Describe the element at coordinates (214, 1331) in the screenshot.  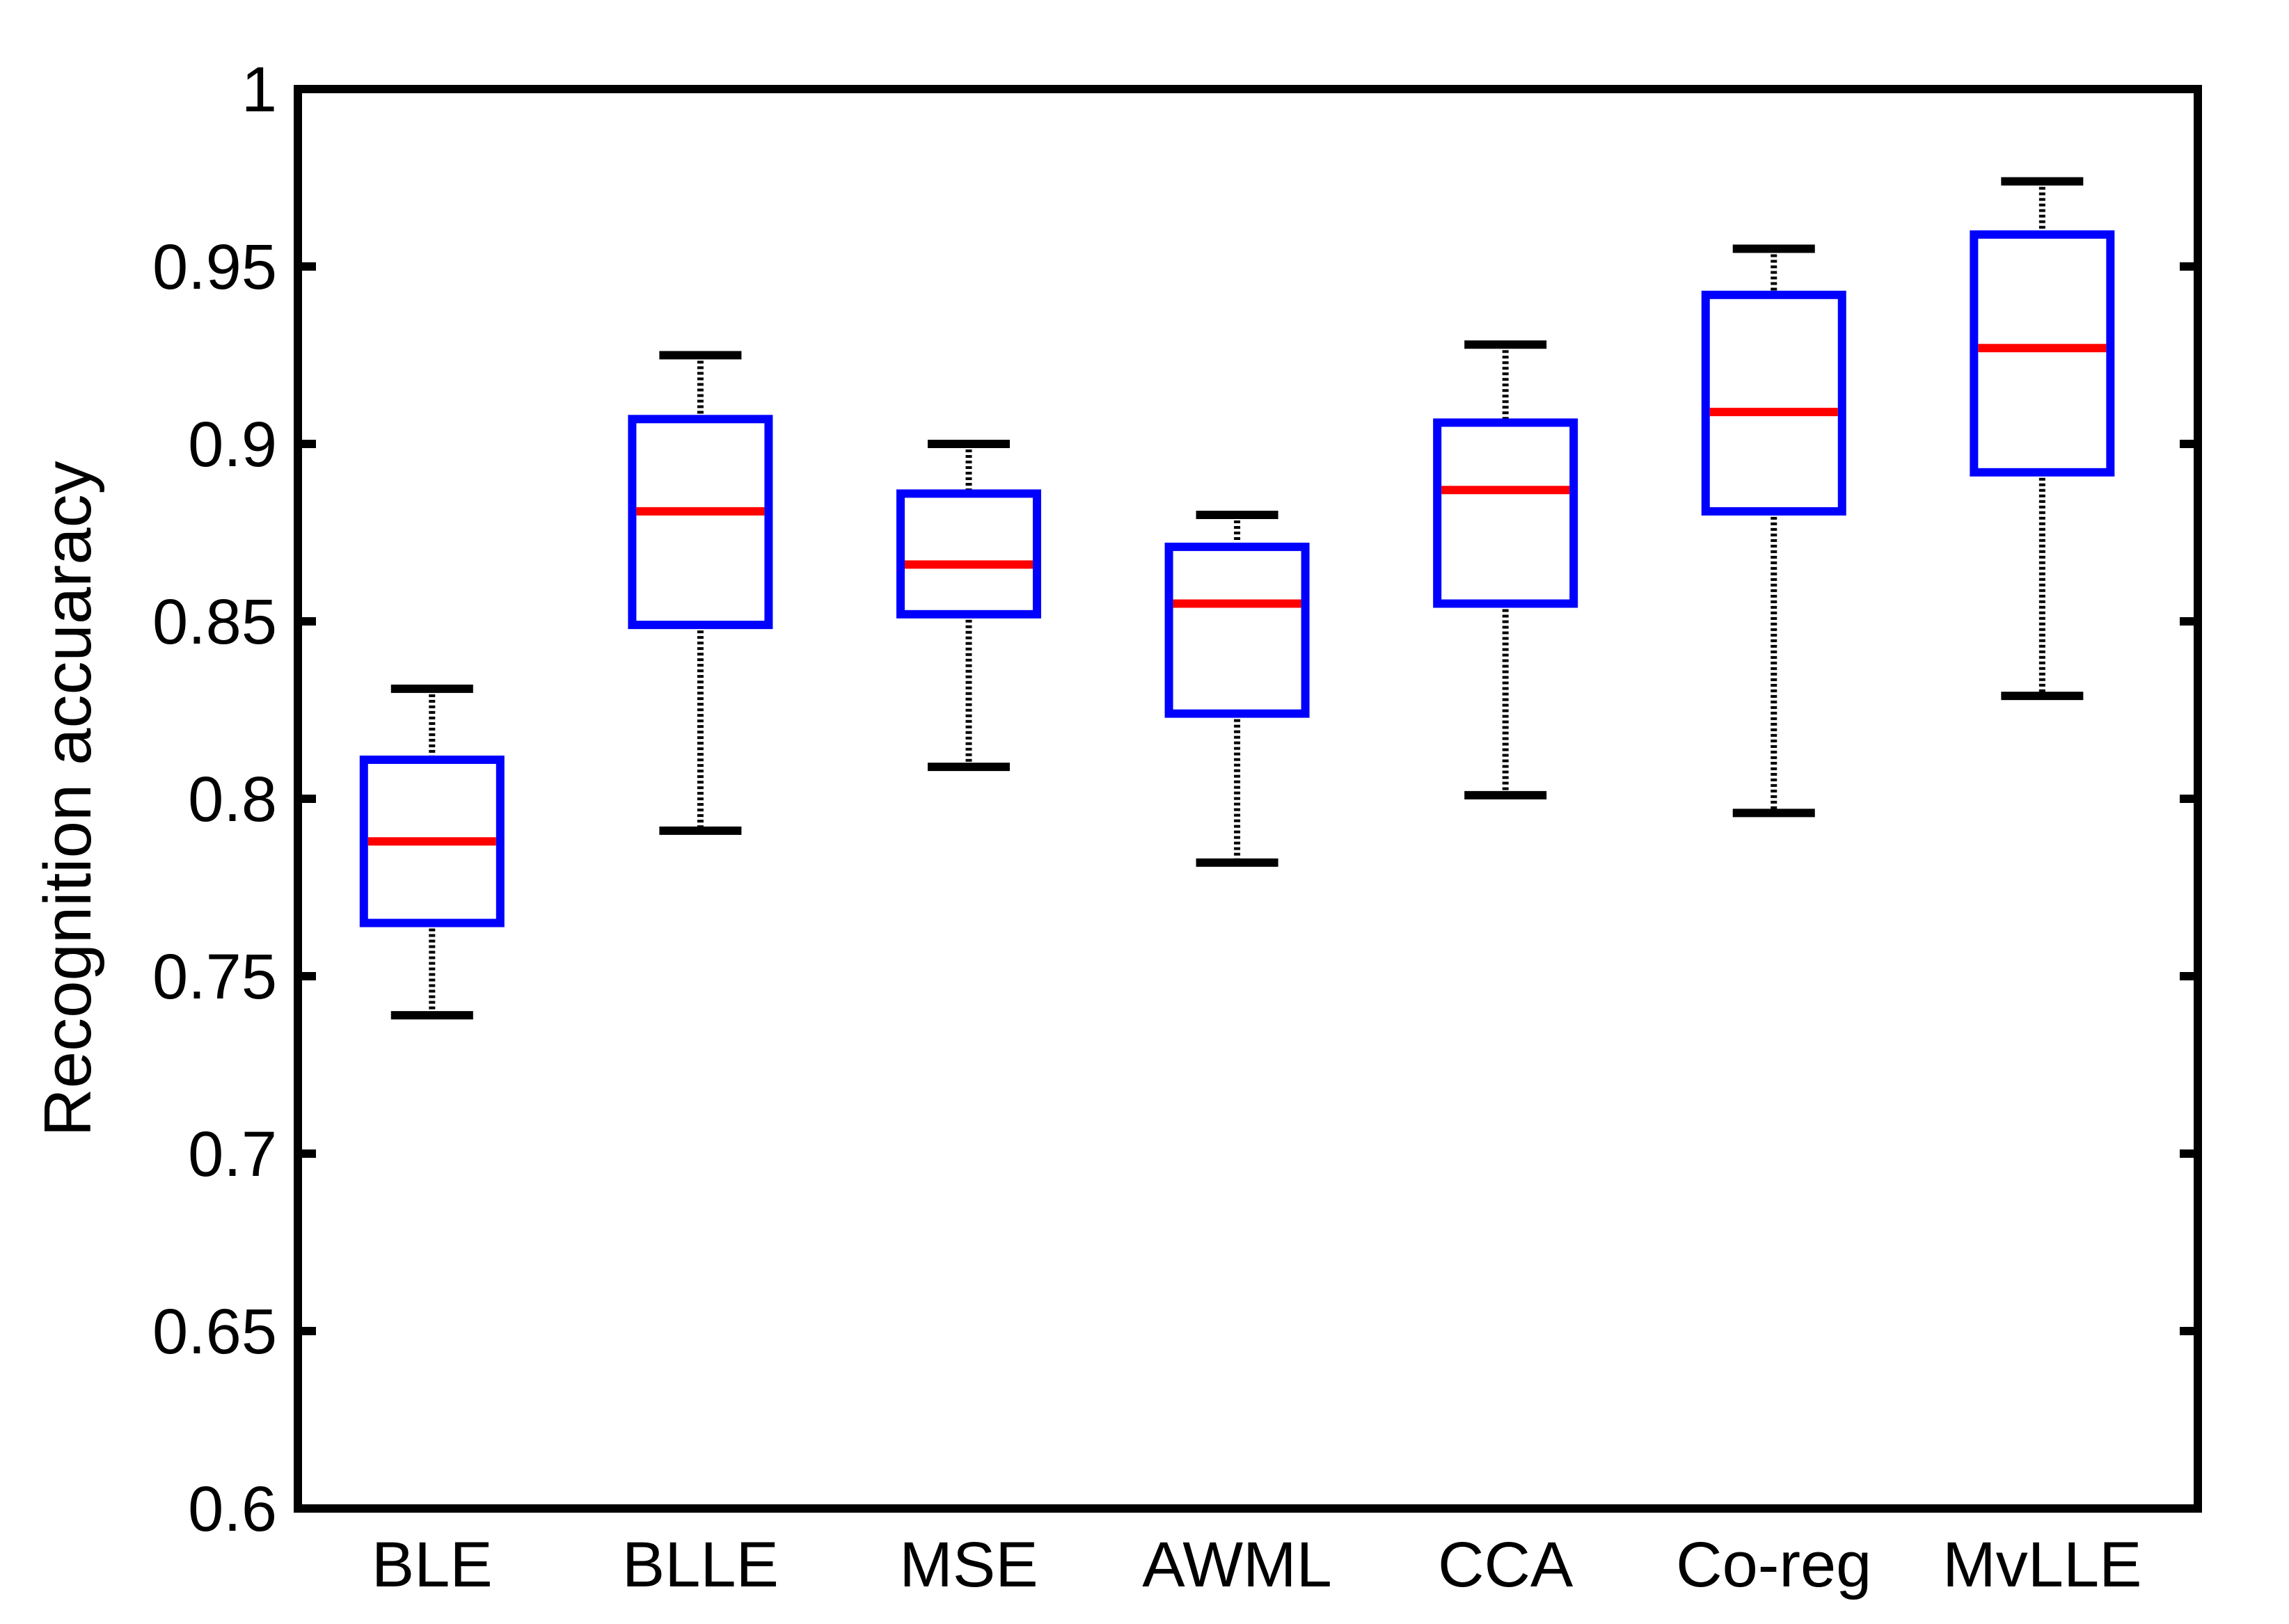
I see `y-tick-label: 0.65` at that location.